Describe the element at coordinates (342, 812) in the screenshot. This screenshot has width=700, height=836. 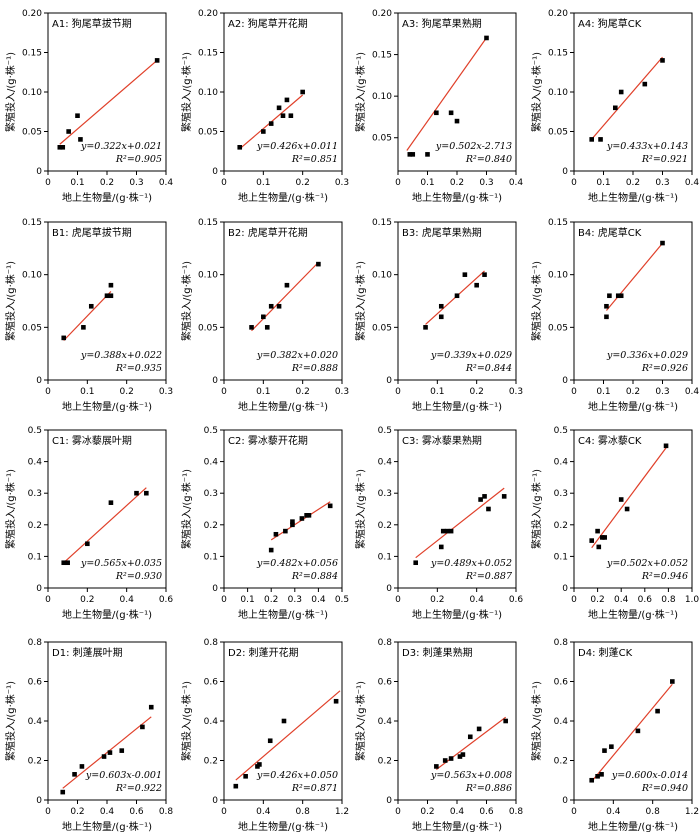
I see `x-tick-label: 1.2` at that location.